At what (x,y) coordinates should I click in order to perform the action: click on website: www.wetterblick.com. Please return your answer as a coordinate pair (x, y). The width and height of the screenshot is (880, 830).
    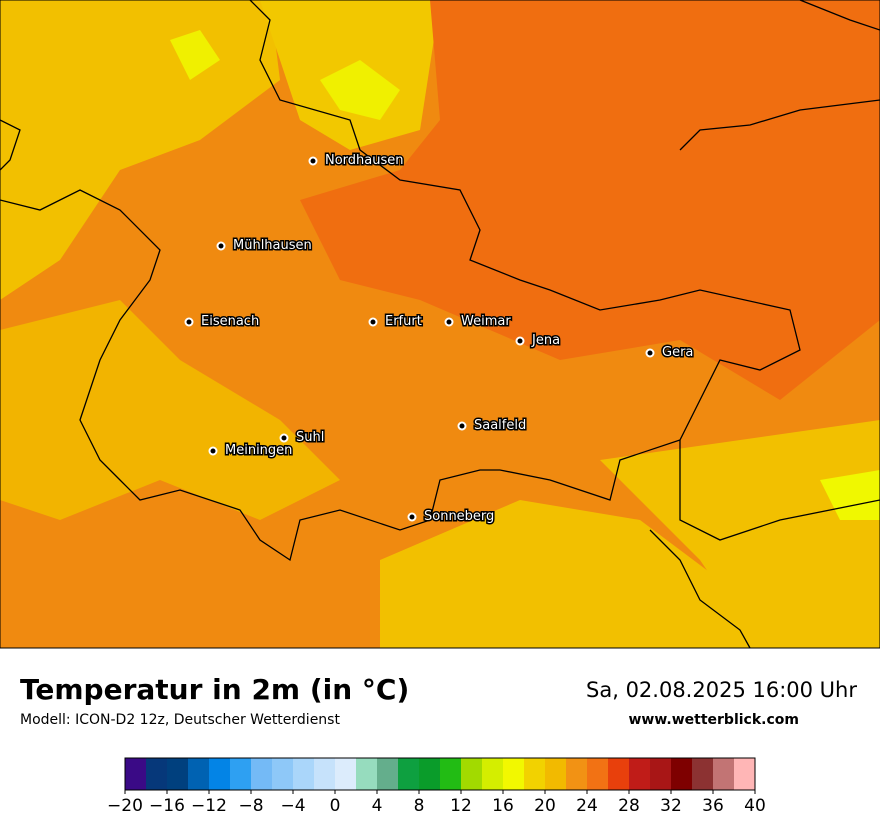
    Looking at the image, I should click on (714, 720).